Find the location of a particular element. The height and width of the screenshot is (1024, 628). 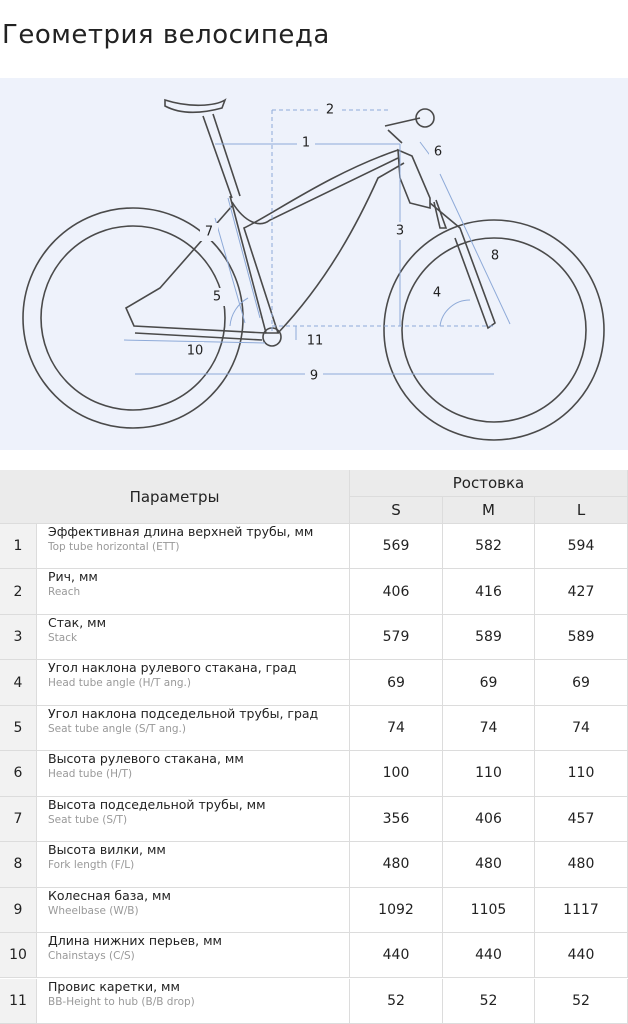

row-number: 9 is located at coordinates (18, 910).